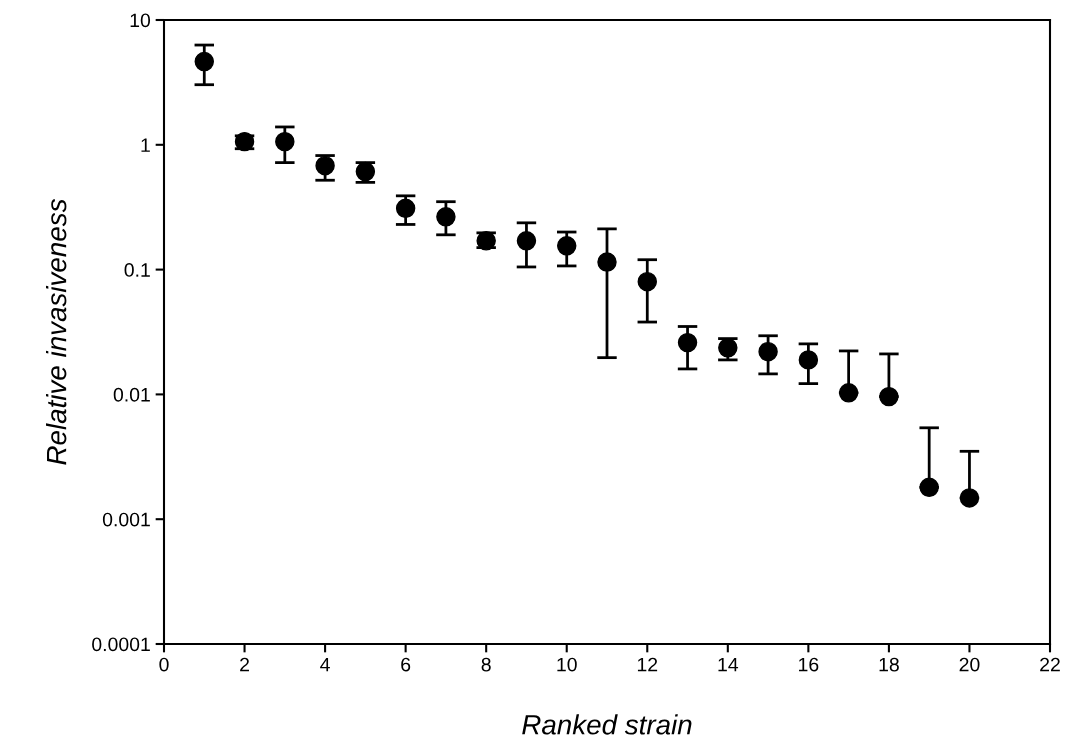  What do you see at coordinates (325, 664) in the screenshot?
I see `x-tick-label: 4` at bounding box center [325, 664].